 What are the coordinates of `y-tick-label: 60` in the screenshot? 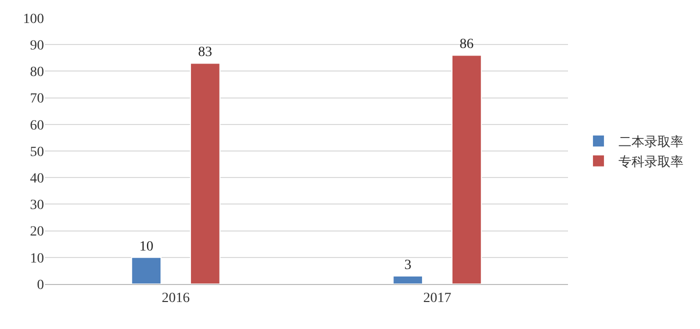 It's located at (37, 126).